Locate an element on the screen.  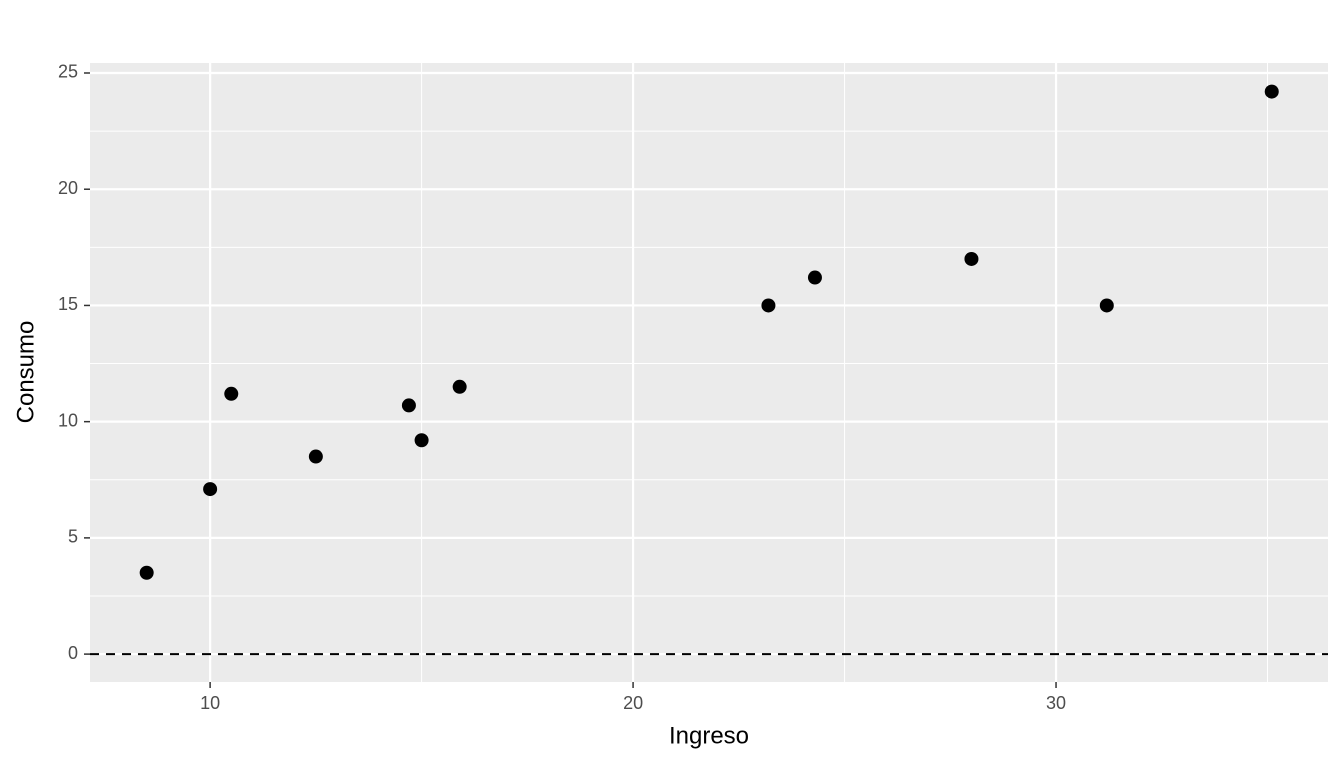
y-axis-label: Consumo is located at coordinates (25, 372).